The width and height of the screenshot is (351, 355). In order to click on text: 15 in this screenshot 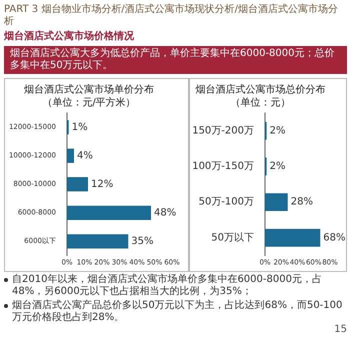, I will do `click(340, 329)`.